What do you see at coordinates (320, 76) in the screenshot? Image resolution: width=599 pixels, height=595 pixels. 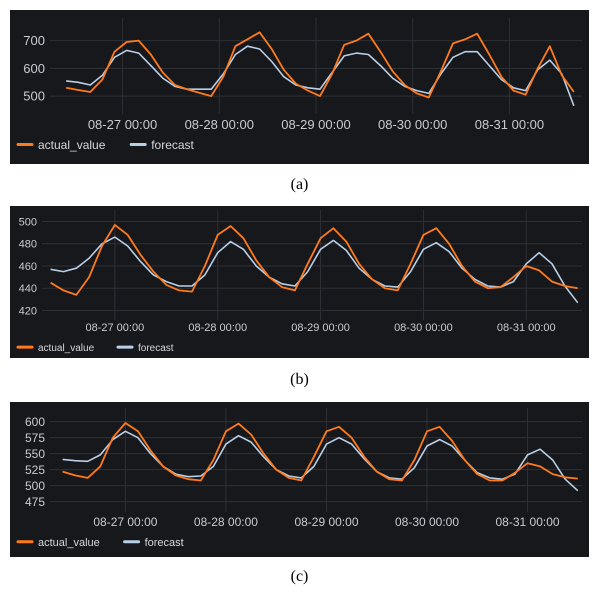 I see `forecast-line-a` at bounding box center [320, 76].